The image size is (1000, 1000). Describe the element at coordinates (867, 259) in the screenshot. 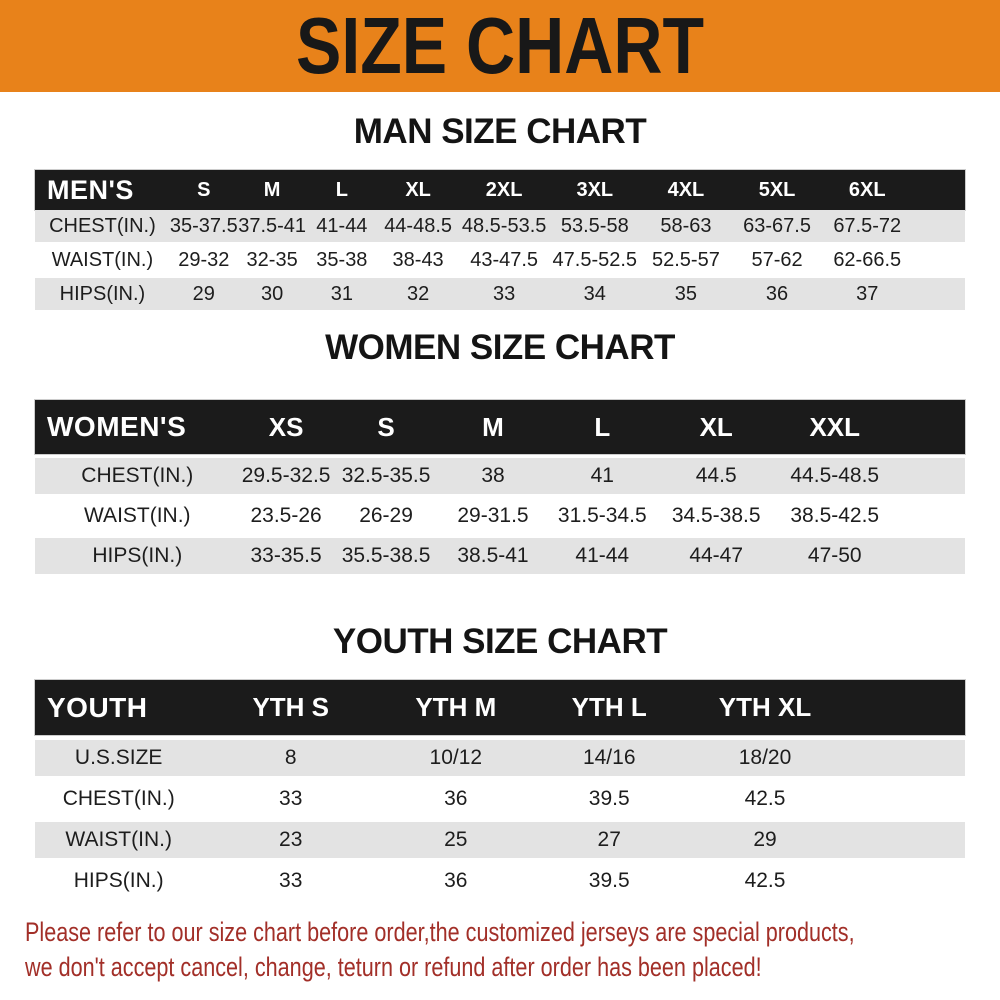

I see `size-cell: 62-66.5` at that location.